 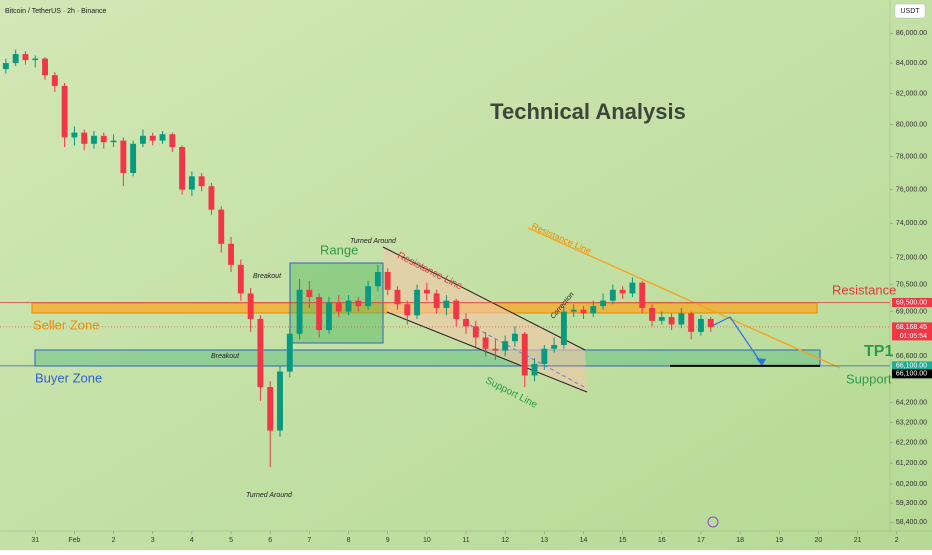 I want to click on x-tick-label: 12, so click(x=505, y=540).